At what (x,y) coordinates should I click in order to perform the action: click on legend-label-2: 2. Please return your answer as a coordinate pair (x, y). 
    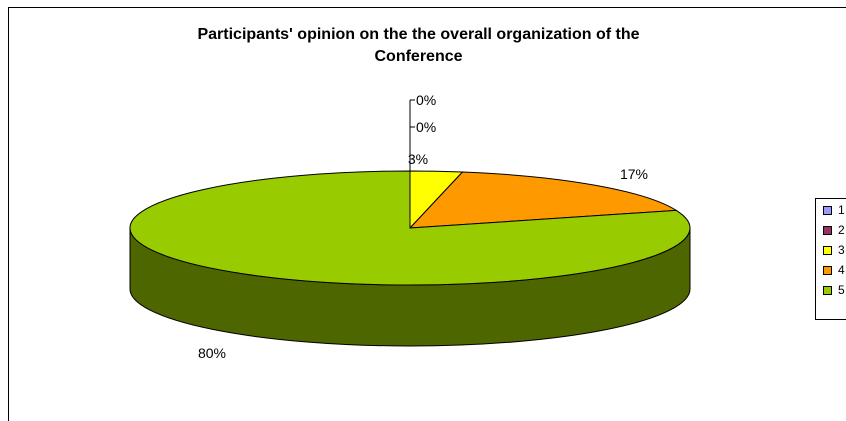
    Looking at the image, I should click on (841, 230).